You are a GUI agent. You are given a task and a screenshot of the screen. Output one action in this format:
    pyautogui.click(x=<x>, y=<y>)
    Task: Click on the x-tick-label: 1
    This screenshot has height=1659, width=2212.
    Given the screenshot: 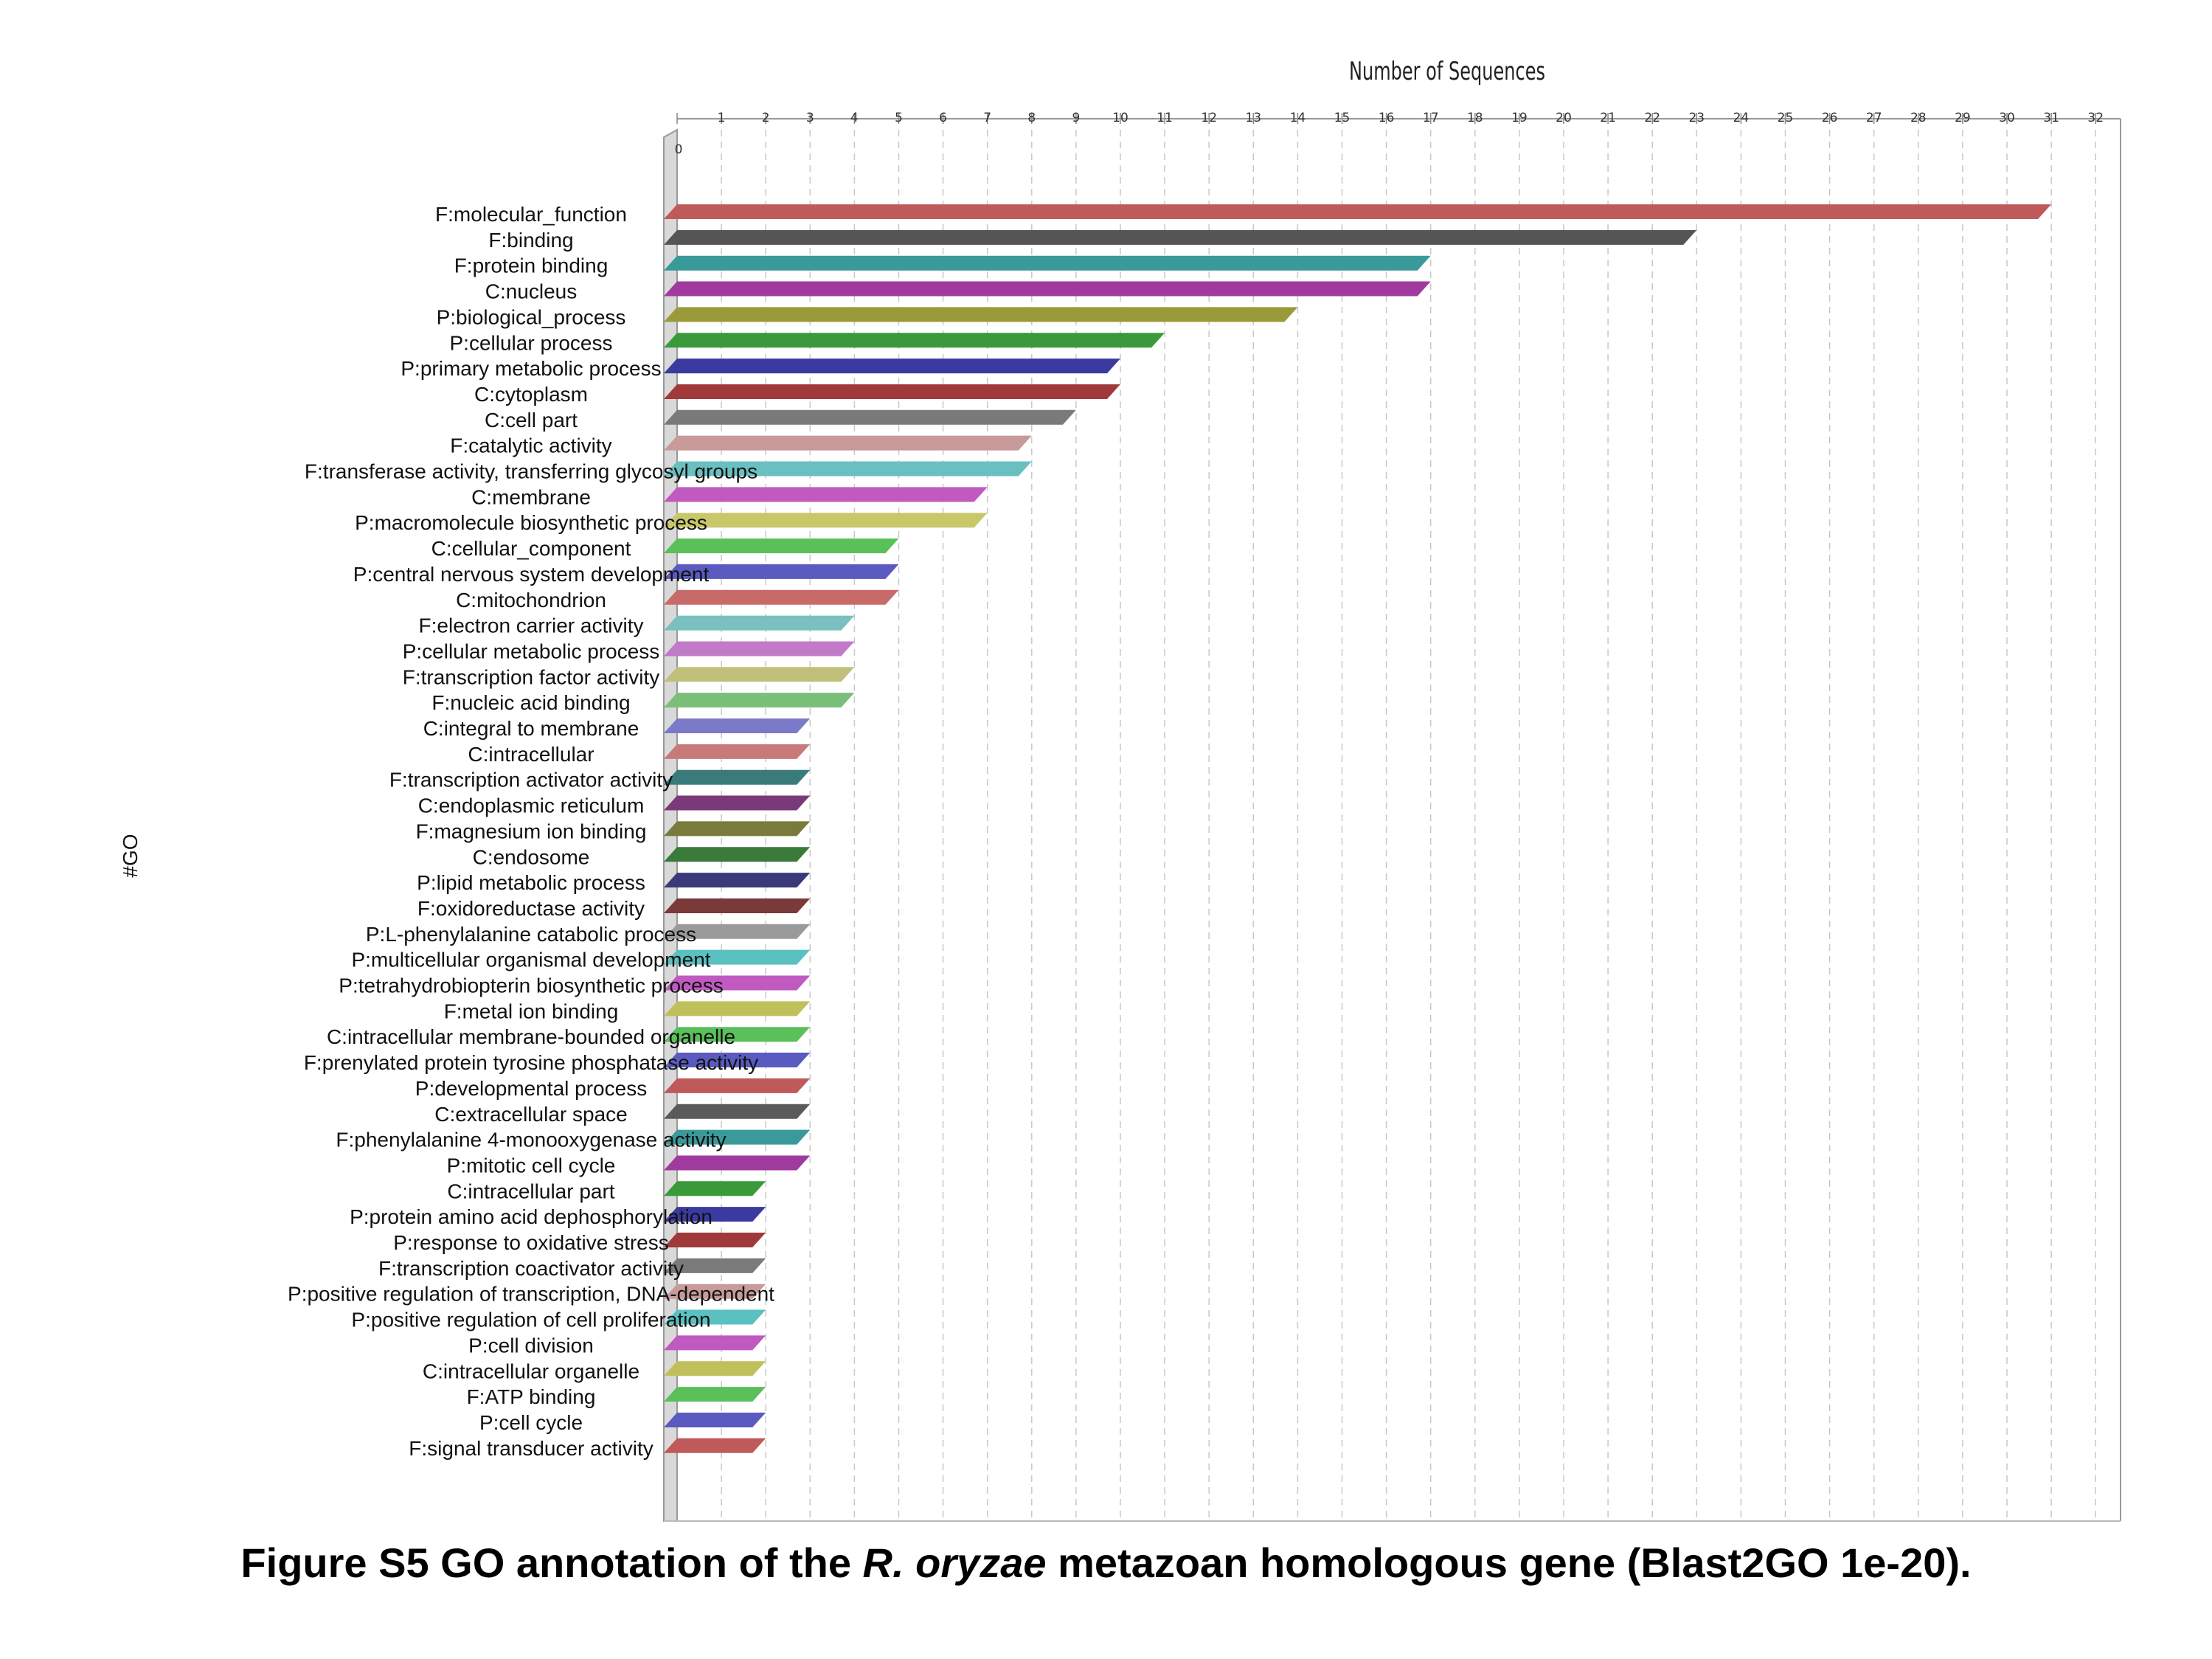 What is the action you would take?
    pyautogui.click(x=722, y=118)
    